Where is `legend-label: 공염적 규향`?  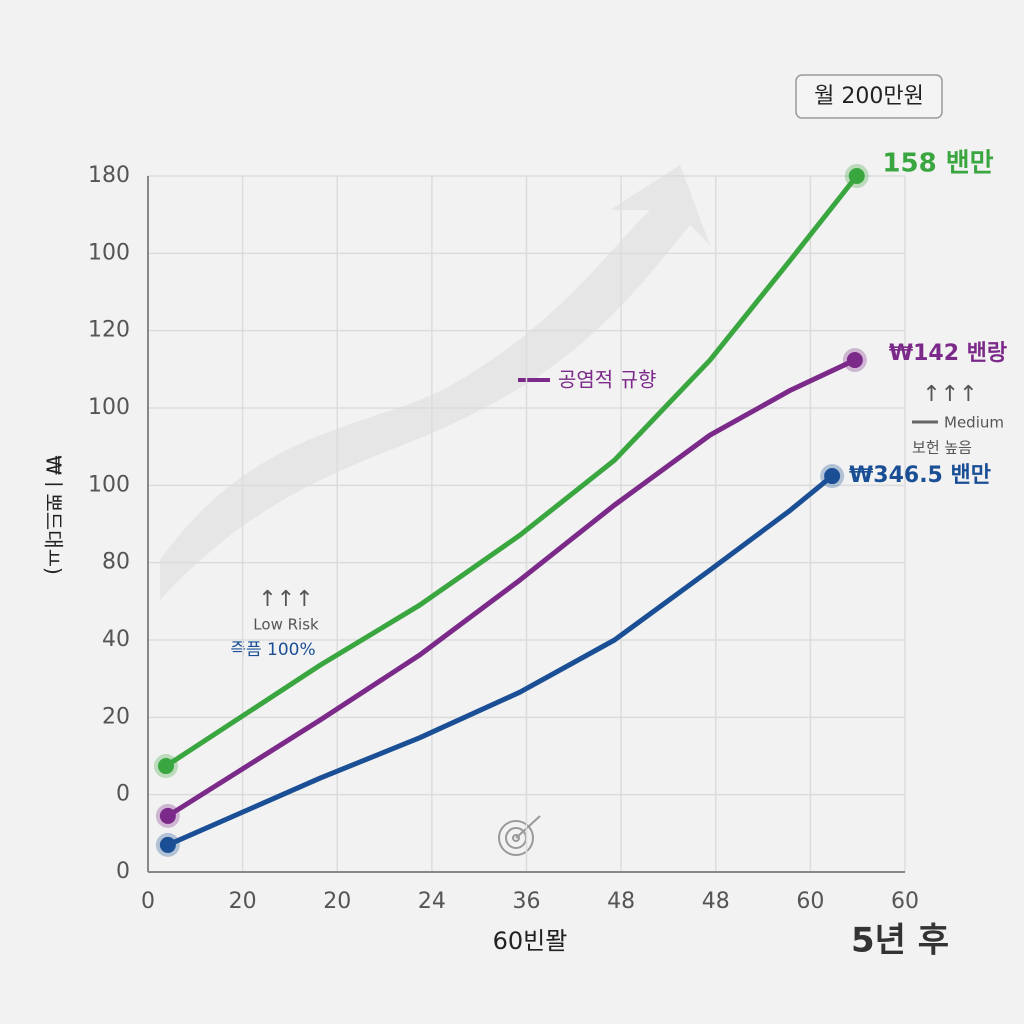
legend-label: 공염적 규향 is located at coordinates (607, 380).